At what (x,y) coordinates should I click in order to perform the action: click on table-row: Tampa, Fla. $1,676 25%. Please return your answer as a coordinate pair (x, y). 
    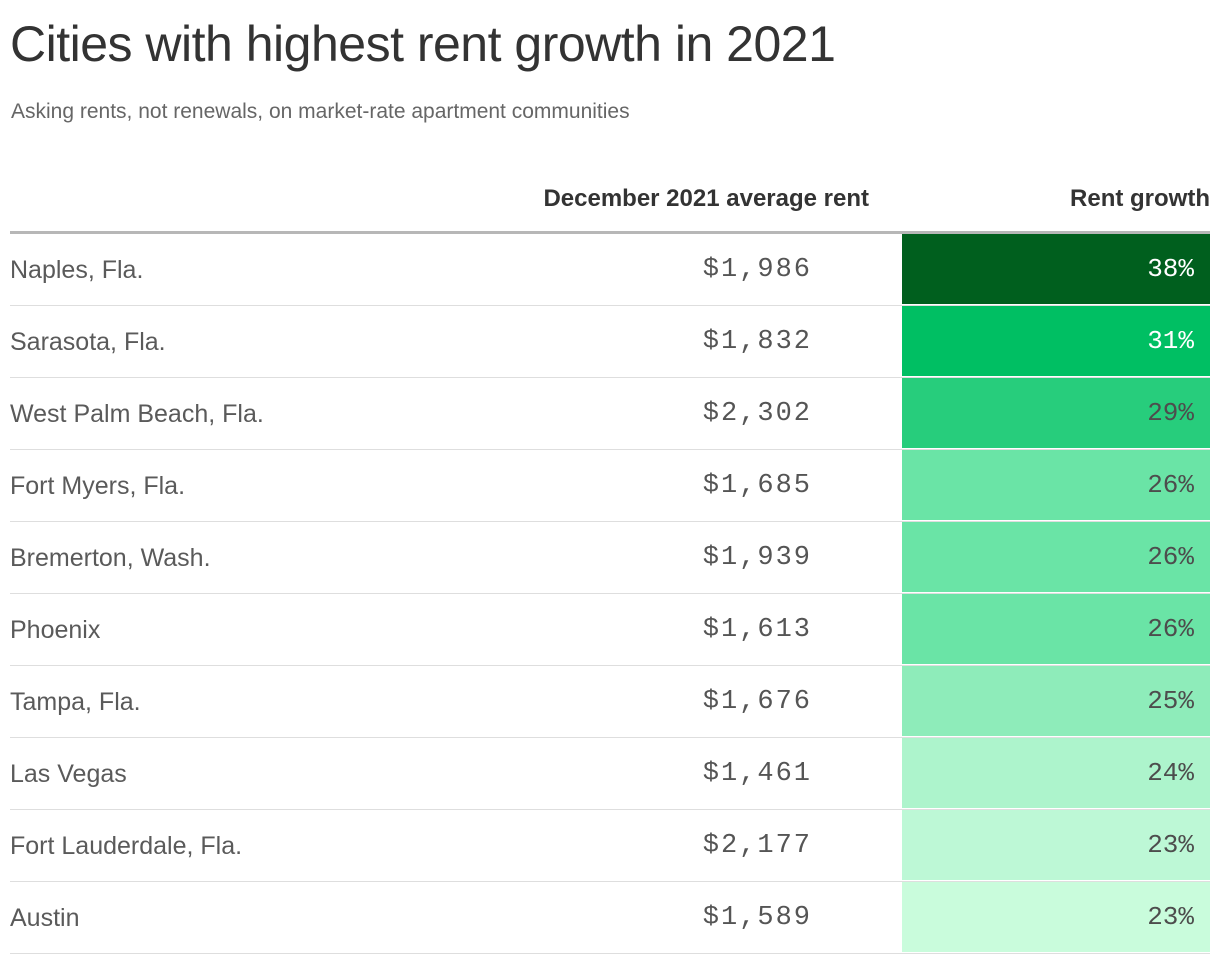
    Looking at the image, I should click on (610, 702).